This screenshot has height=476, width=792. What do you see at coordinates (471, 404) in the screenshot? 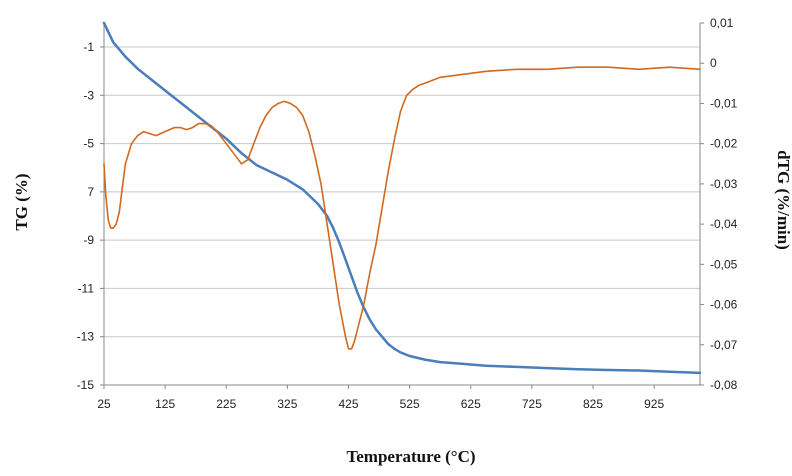
I see `x-tick-label-6: 625` at bounding box center [471, 404].